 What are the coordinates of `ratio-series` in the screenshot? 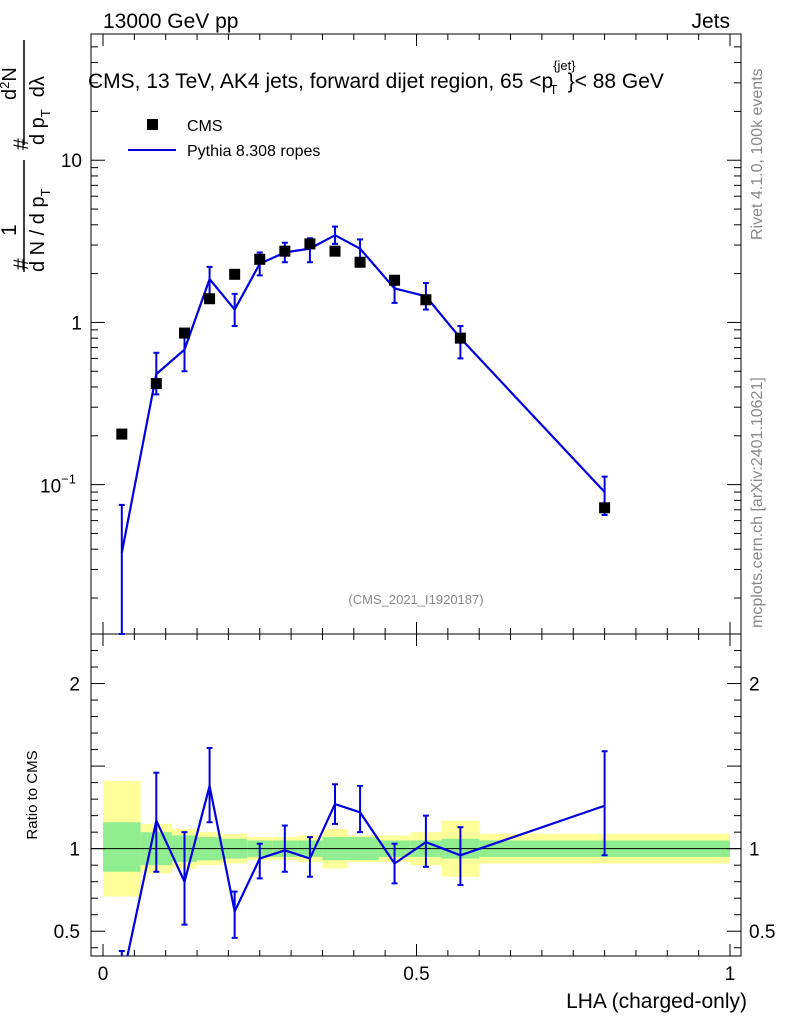 It's located at (363, 851).